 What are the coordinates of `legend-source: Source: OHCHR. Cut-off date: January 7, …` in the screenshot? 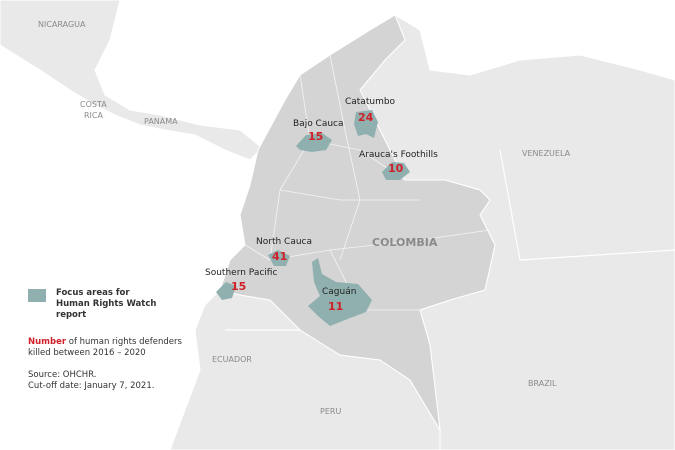 It's located at (91, 381).